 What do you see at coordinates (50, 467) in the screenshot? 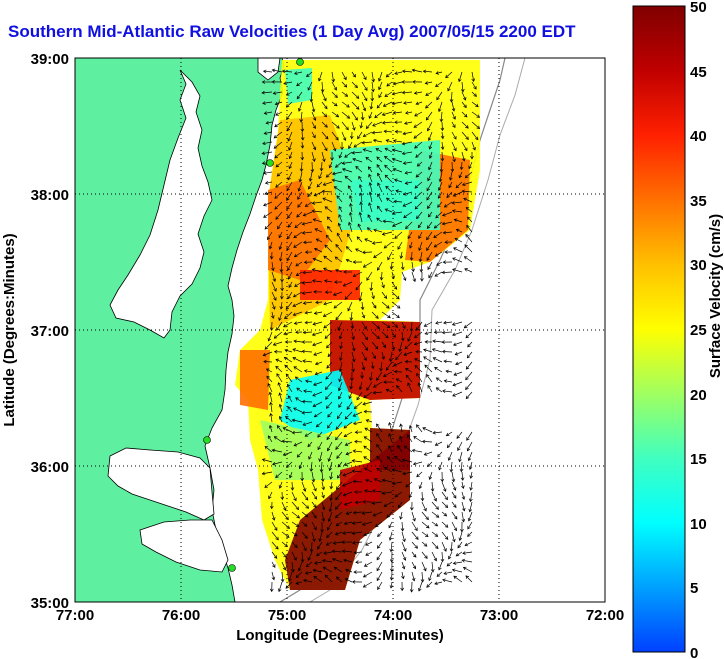
I see `y-tick-label: 36:00` at bounding box center [50, 467].